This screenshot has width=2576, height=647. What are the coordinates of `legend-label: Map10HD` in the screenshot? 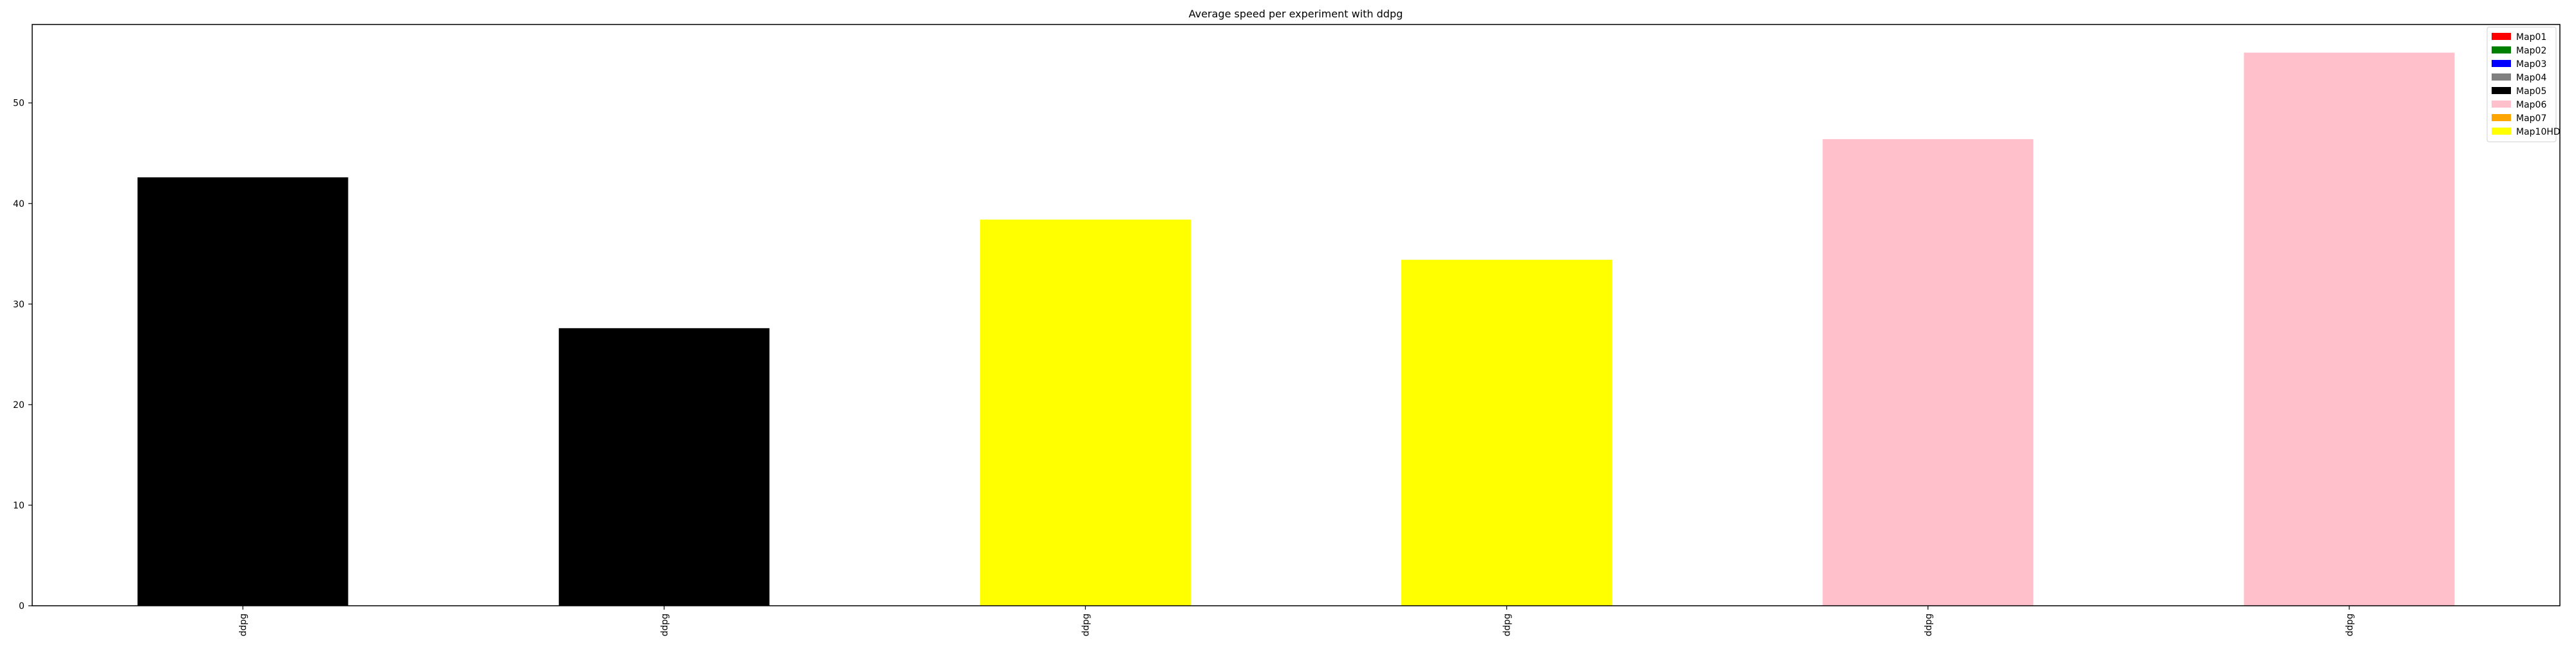 It's located at (2538, 132).